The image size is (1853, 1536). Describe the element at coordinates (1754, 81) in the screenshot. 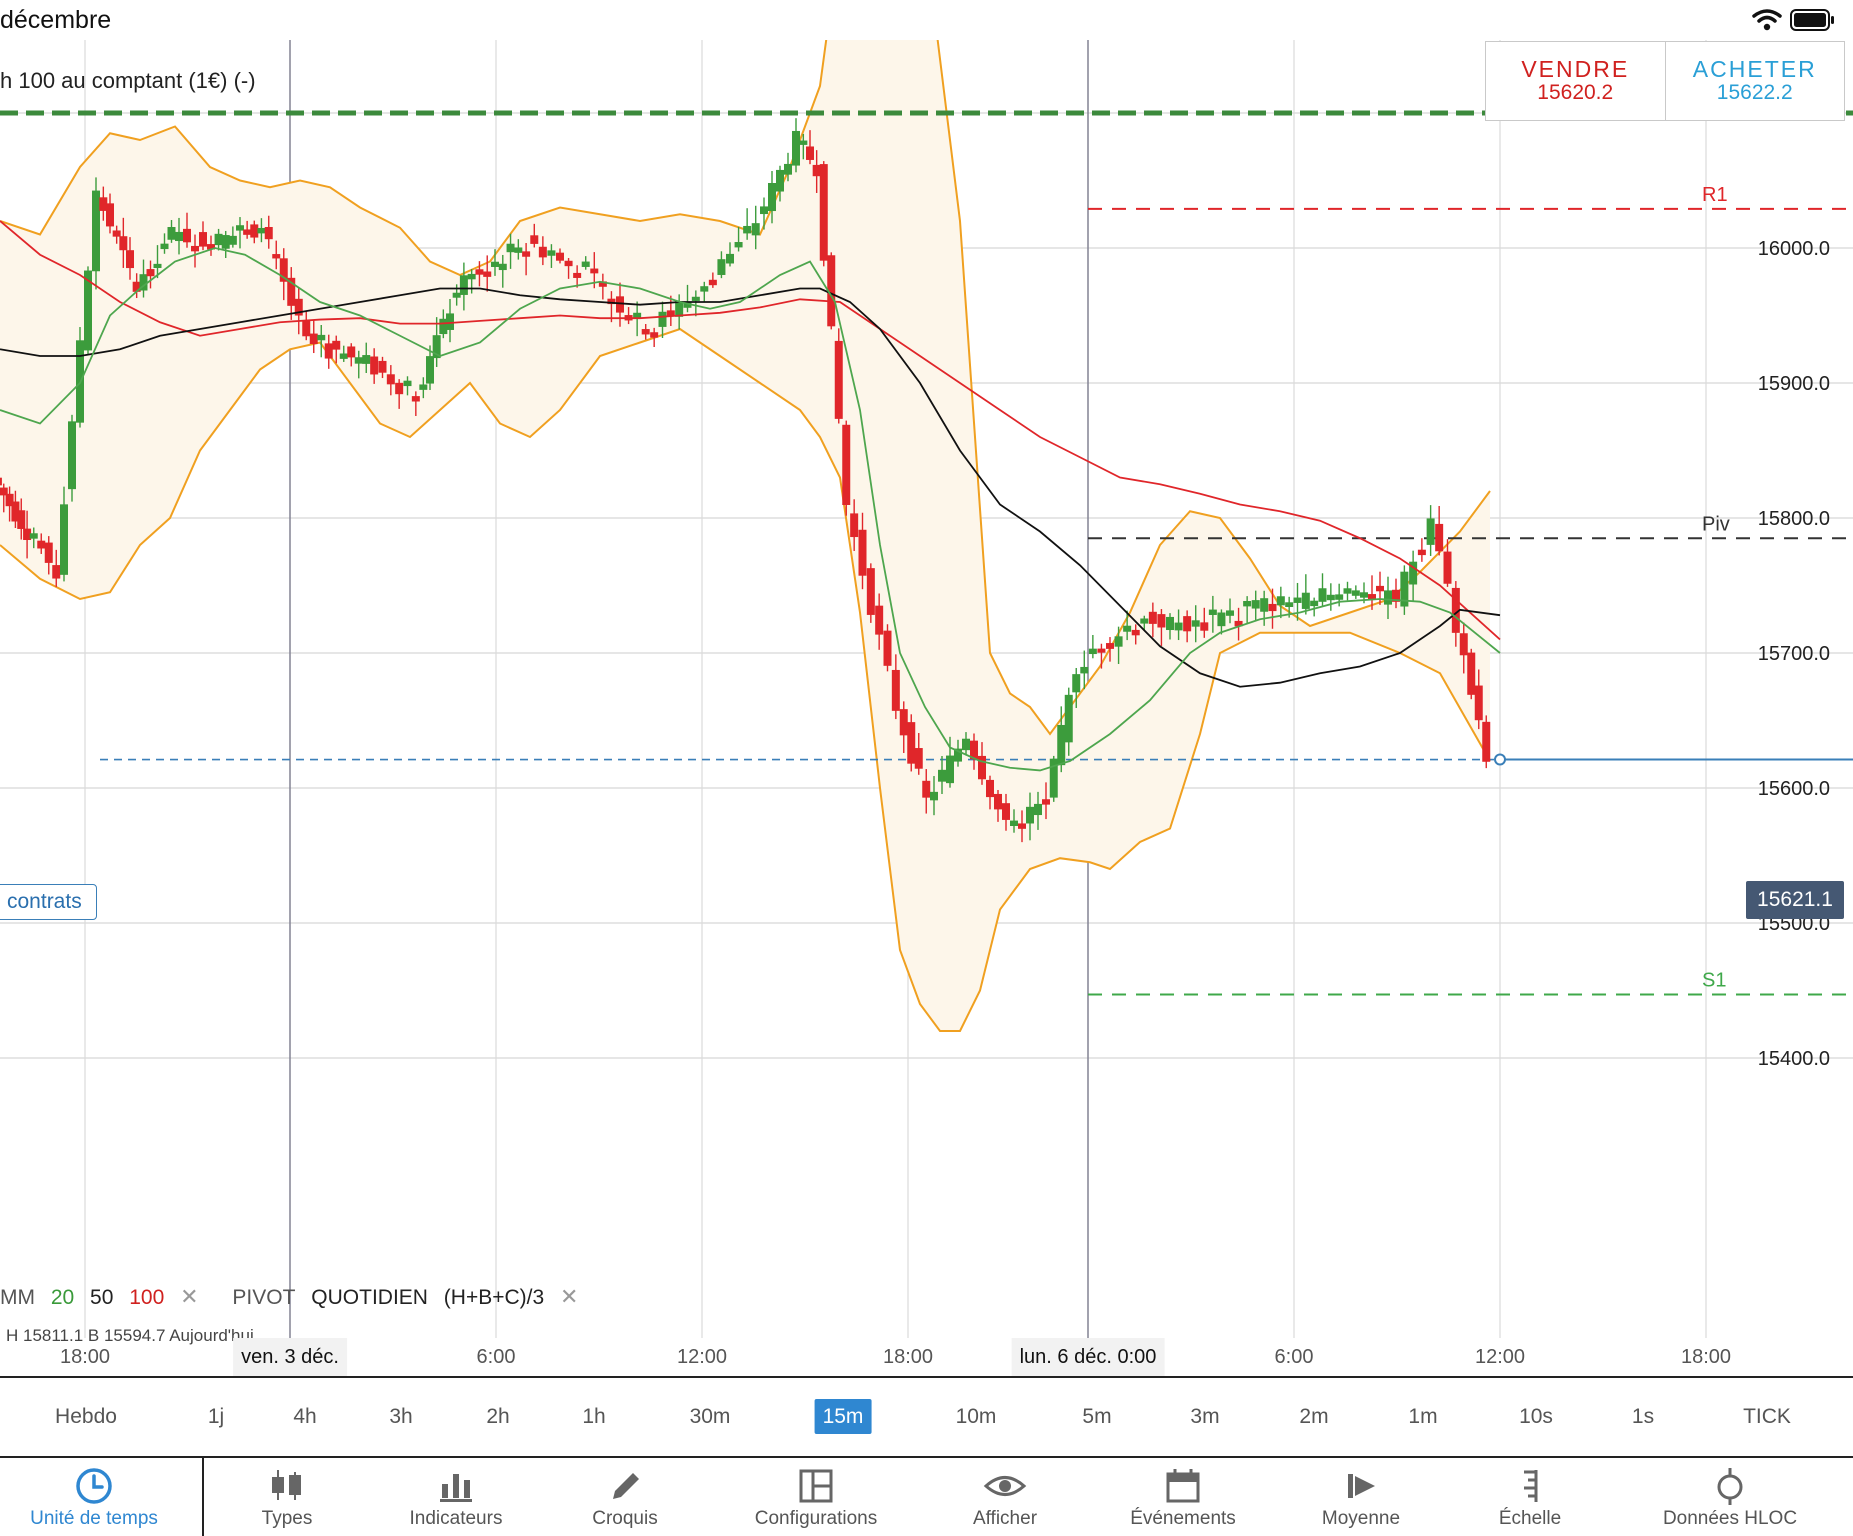

I see `buy-button: ACHETER 15622.2` at that location.